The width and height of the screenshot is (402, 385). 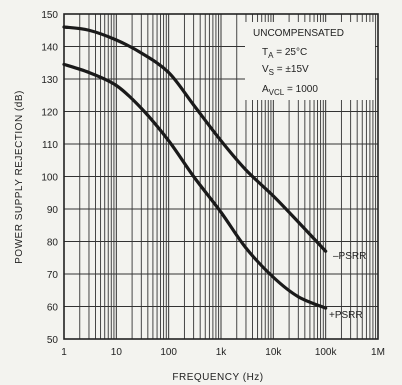 I want to click on x-tick-label: 100k, so click(x=326, y=352).